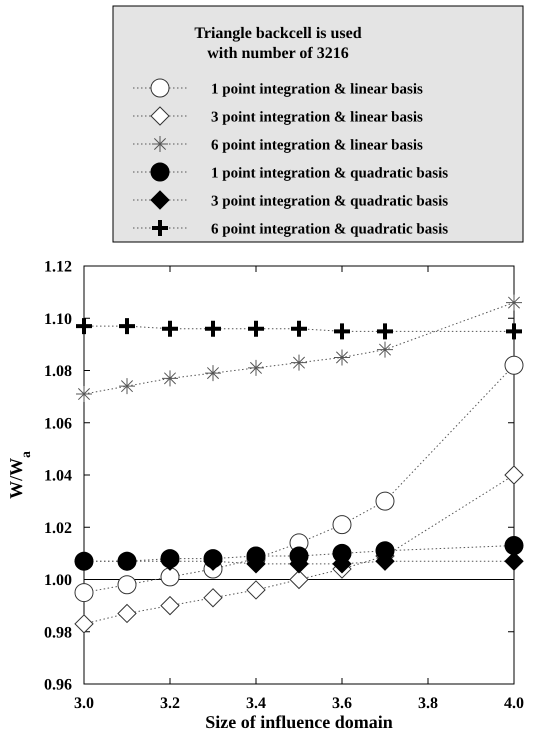  What do you see at coordinates (58, 633) in the screenshot?
I see `y-tick-label: 0.98` at bounding box center [58, 633].